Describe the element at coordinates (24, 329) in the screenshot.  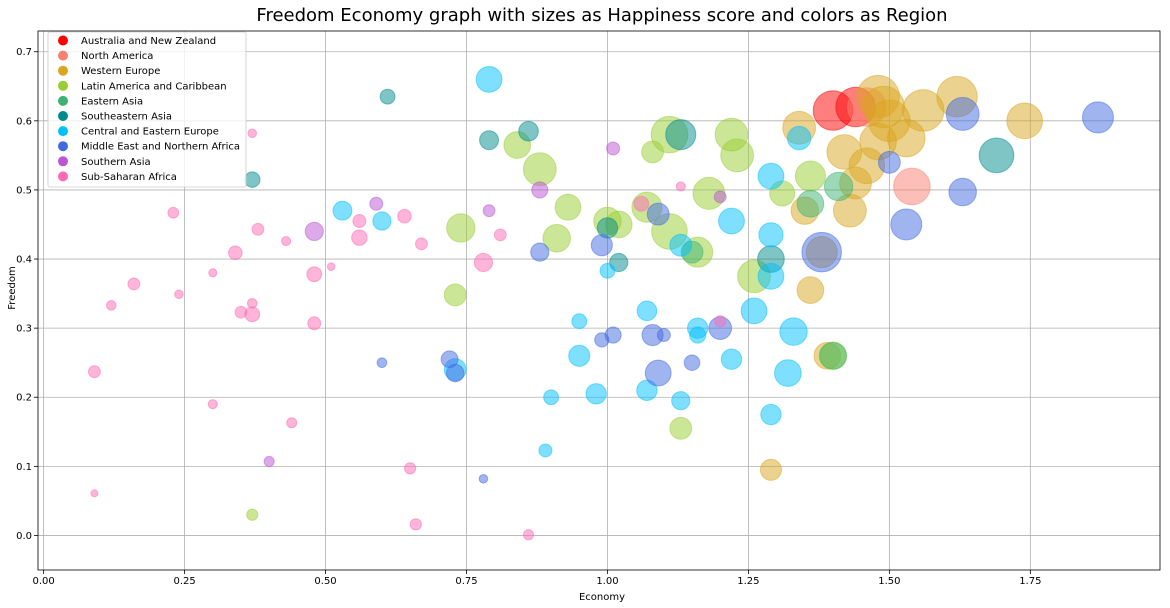
I see `y-tick-label: 0.3` at that location.